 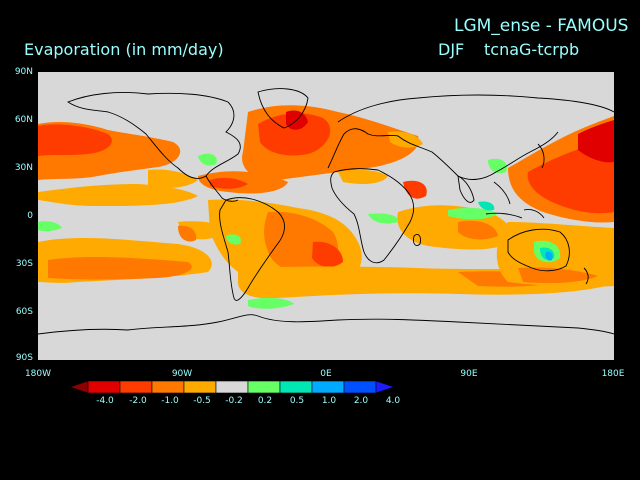 I want to click on lon-label-0e: 0E, so click(x=326, y=374).